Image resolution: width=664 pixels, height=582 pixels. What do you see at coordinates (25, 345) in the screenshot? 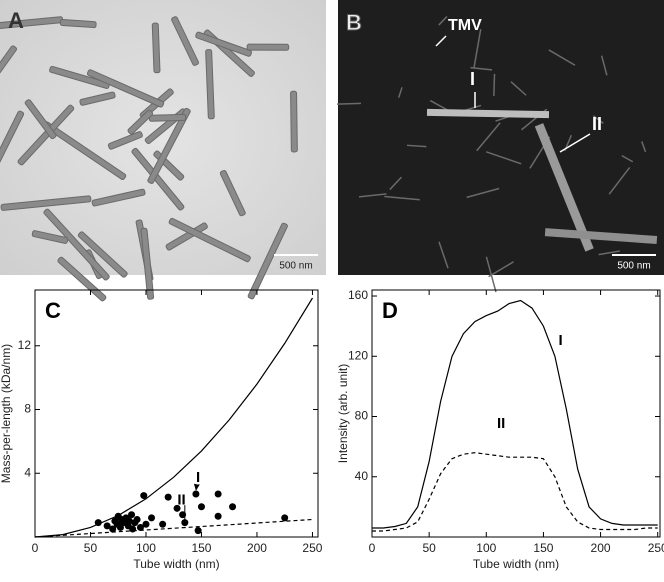
I see `y-tick-label: 12` at bounding box center [25, 345].